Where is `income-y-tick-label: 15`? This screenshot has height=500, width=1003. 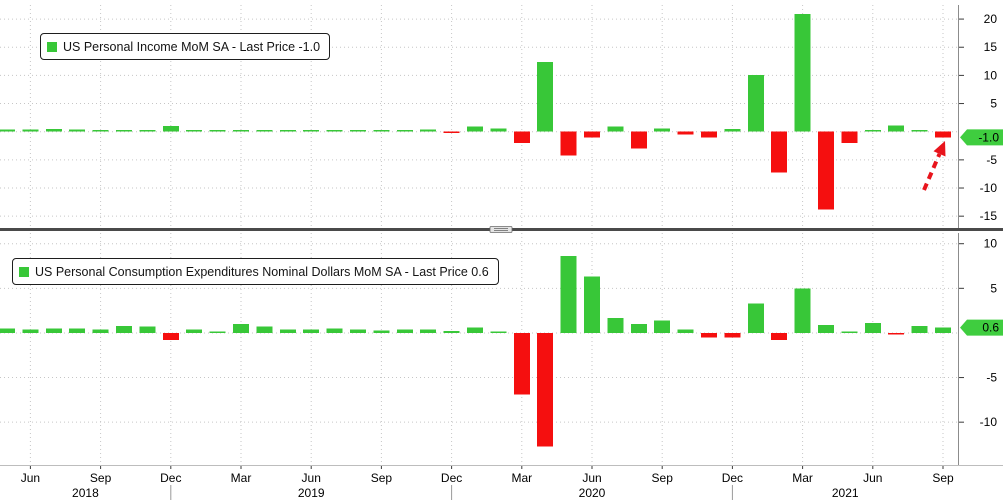 income-y-tick-label: 15 is located at coordinates (991, 47).